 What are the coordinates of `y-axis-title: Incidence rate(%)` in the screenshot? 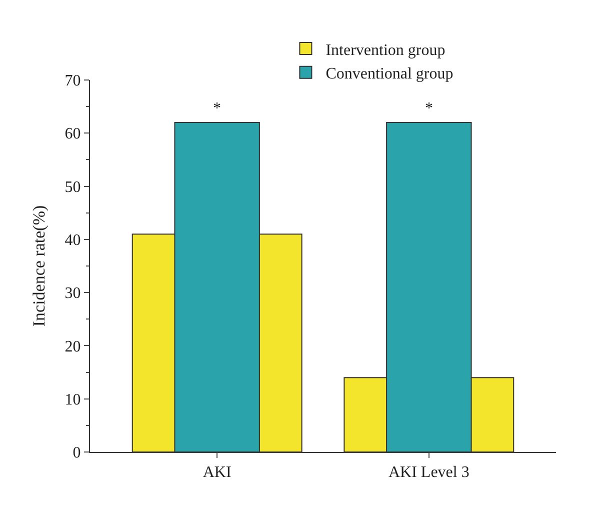 It's located at (38, 266).